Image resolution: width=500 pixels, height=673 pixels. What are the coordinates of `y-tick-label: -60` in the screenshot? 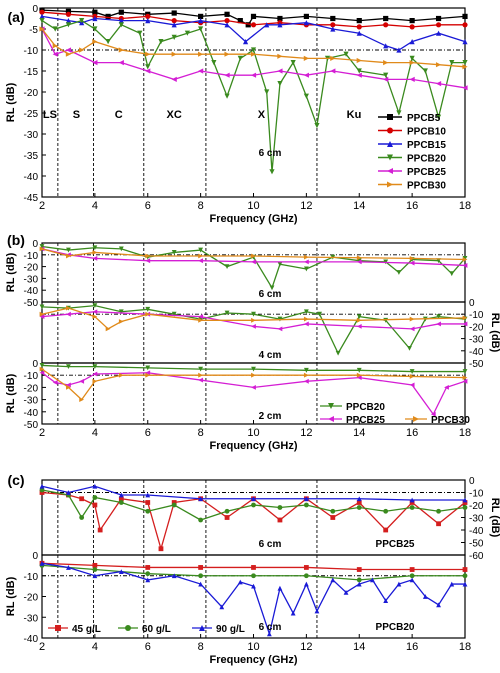 It's located at (476, 556).